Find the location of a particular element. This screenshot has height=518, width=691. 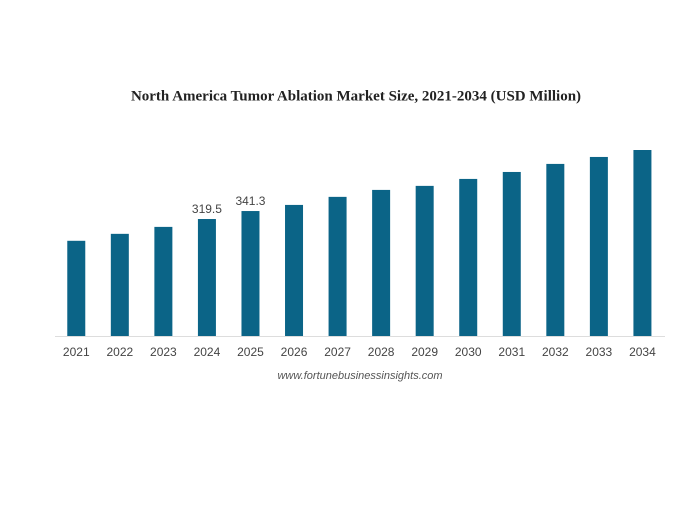

x-tick-label: 2026 is located at coordinates (294, 352).